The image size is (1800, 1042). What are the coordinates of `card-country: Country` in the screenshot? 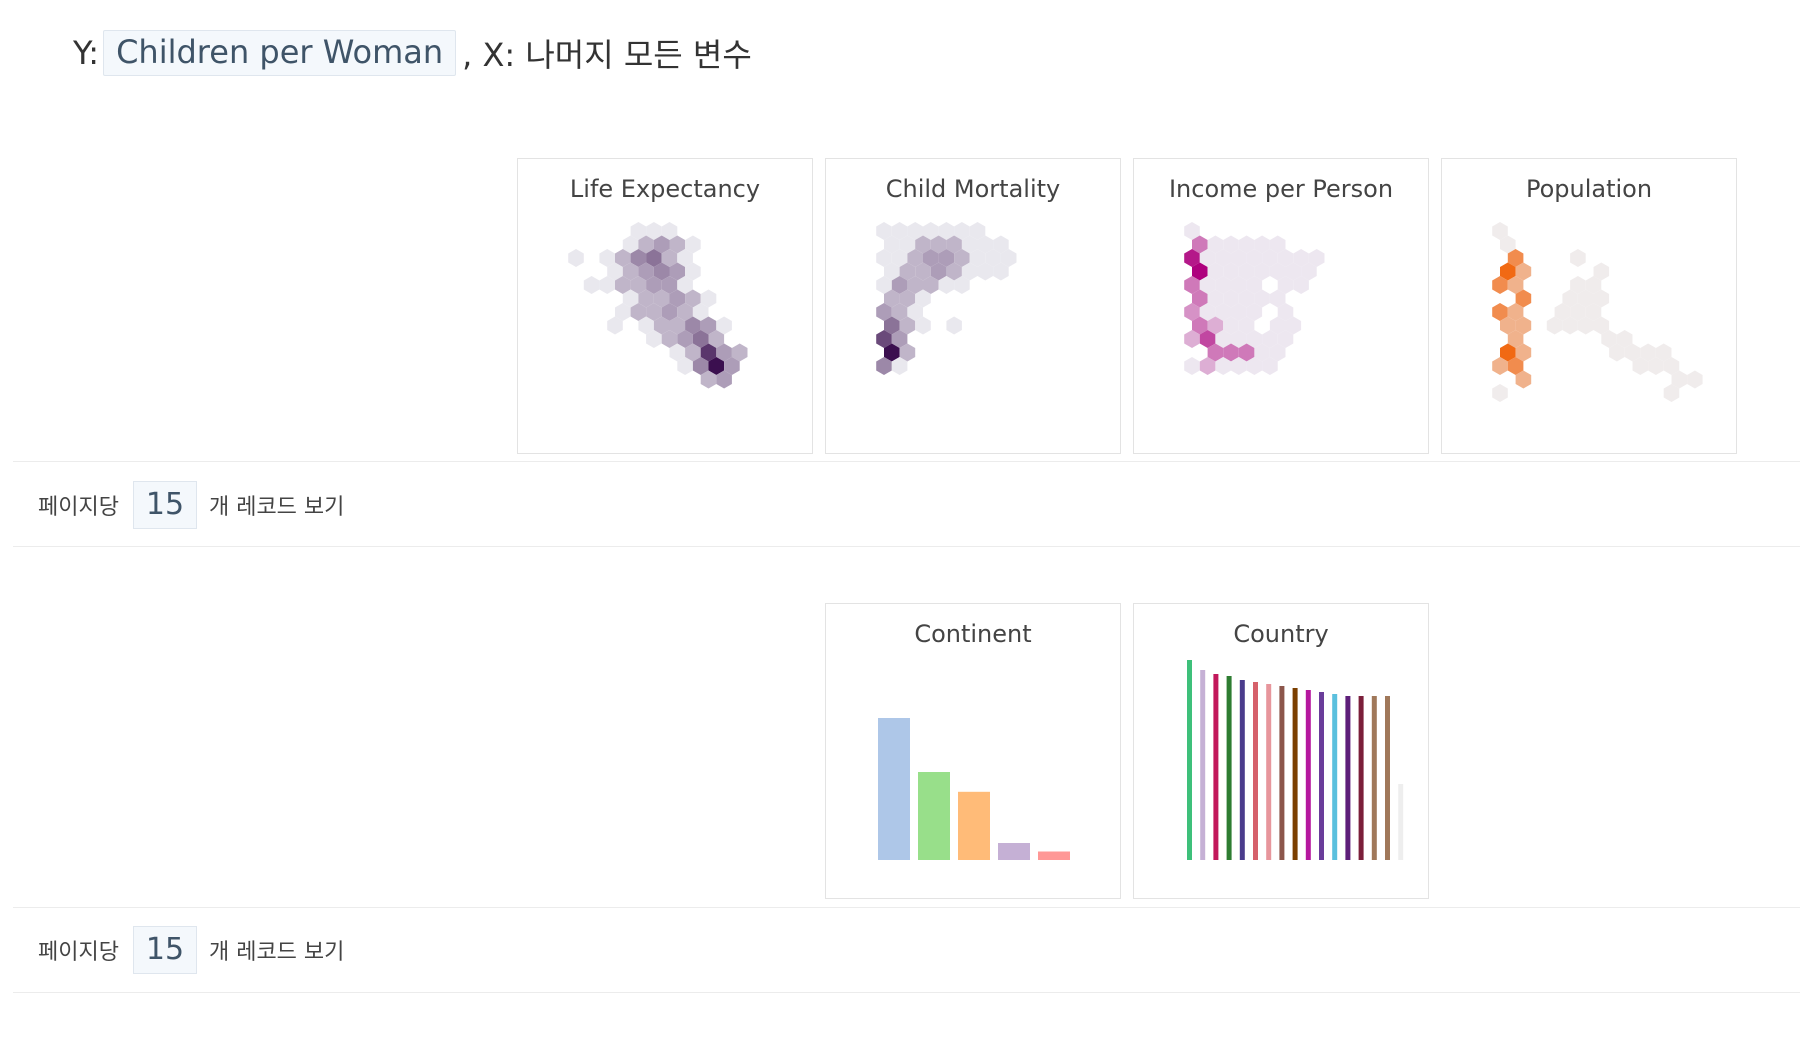 It's located at (1281, 751).